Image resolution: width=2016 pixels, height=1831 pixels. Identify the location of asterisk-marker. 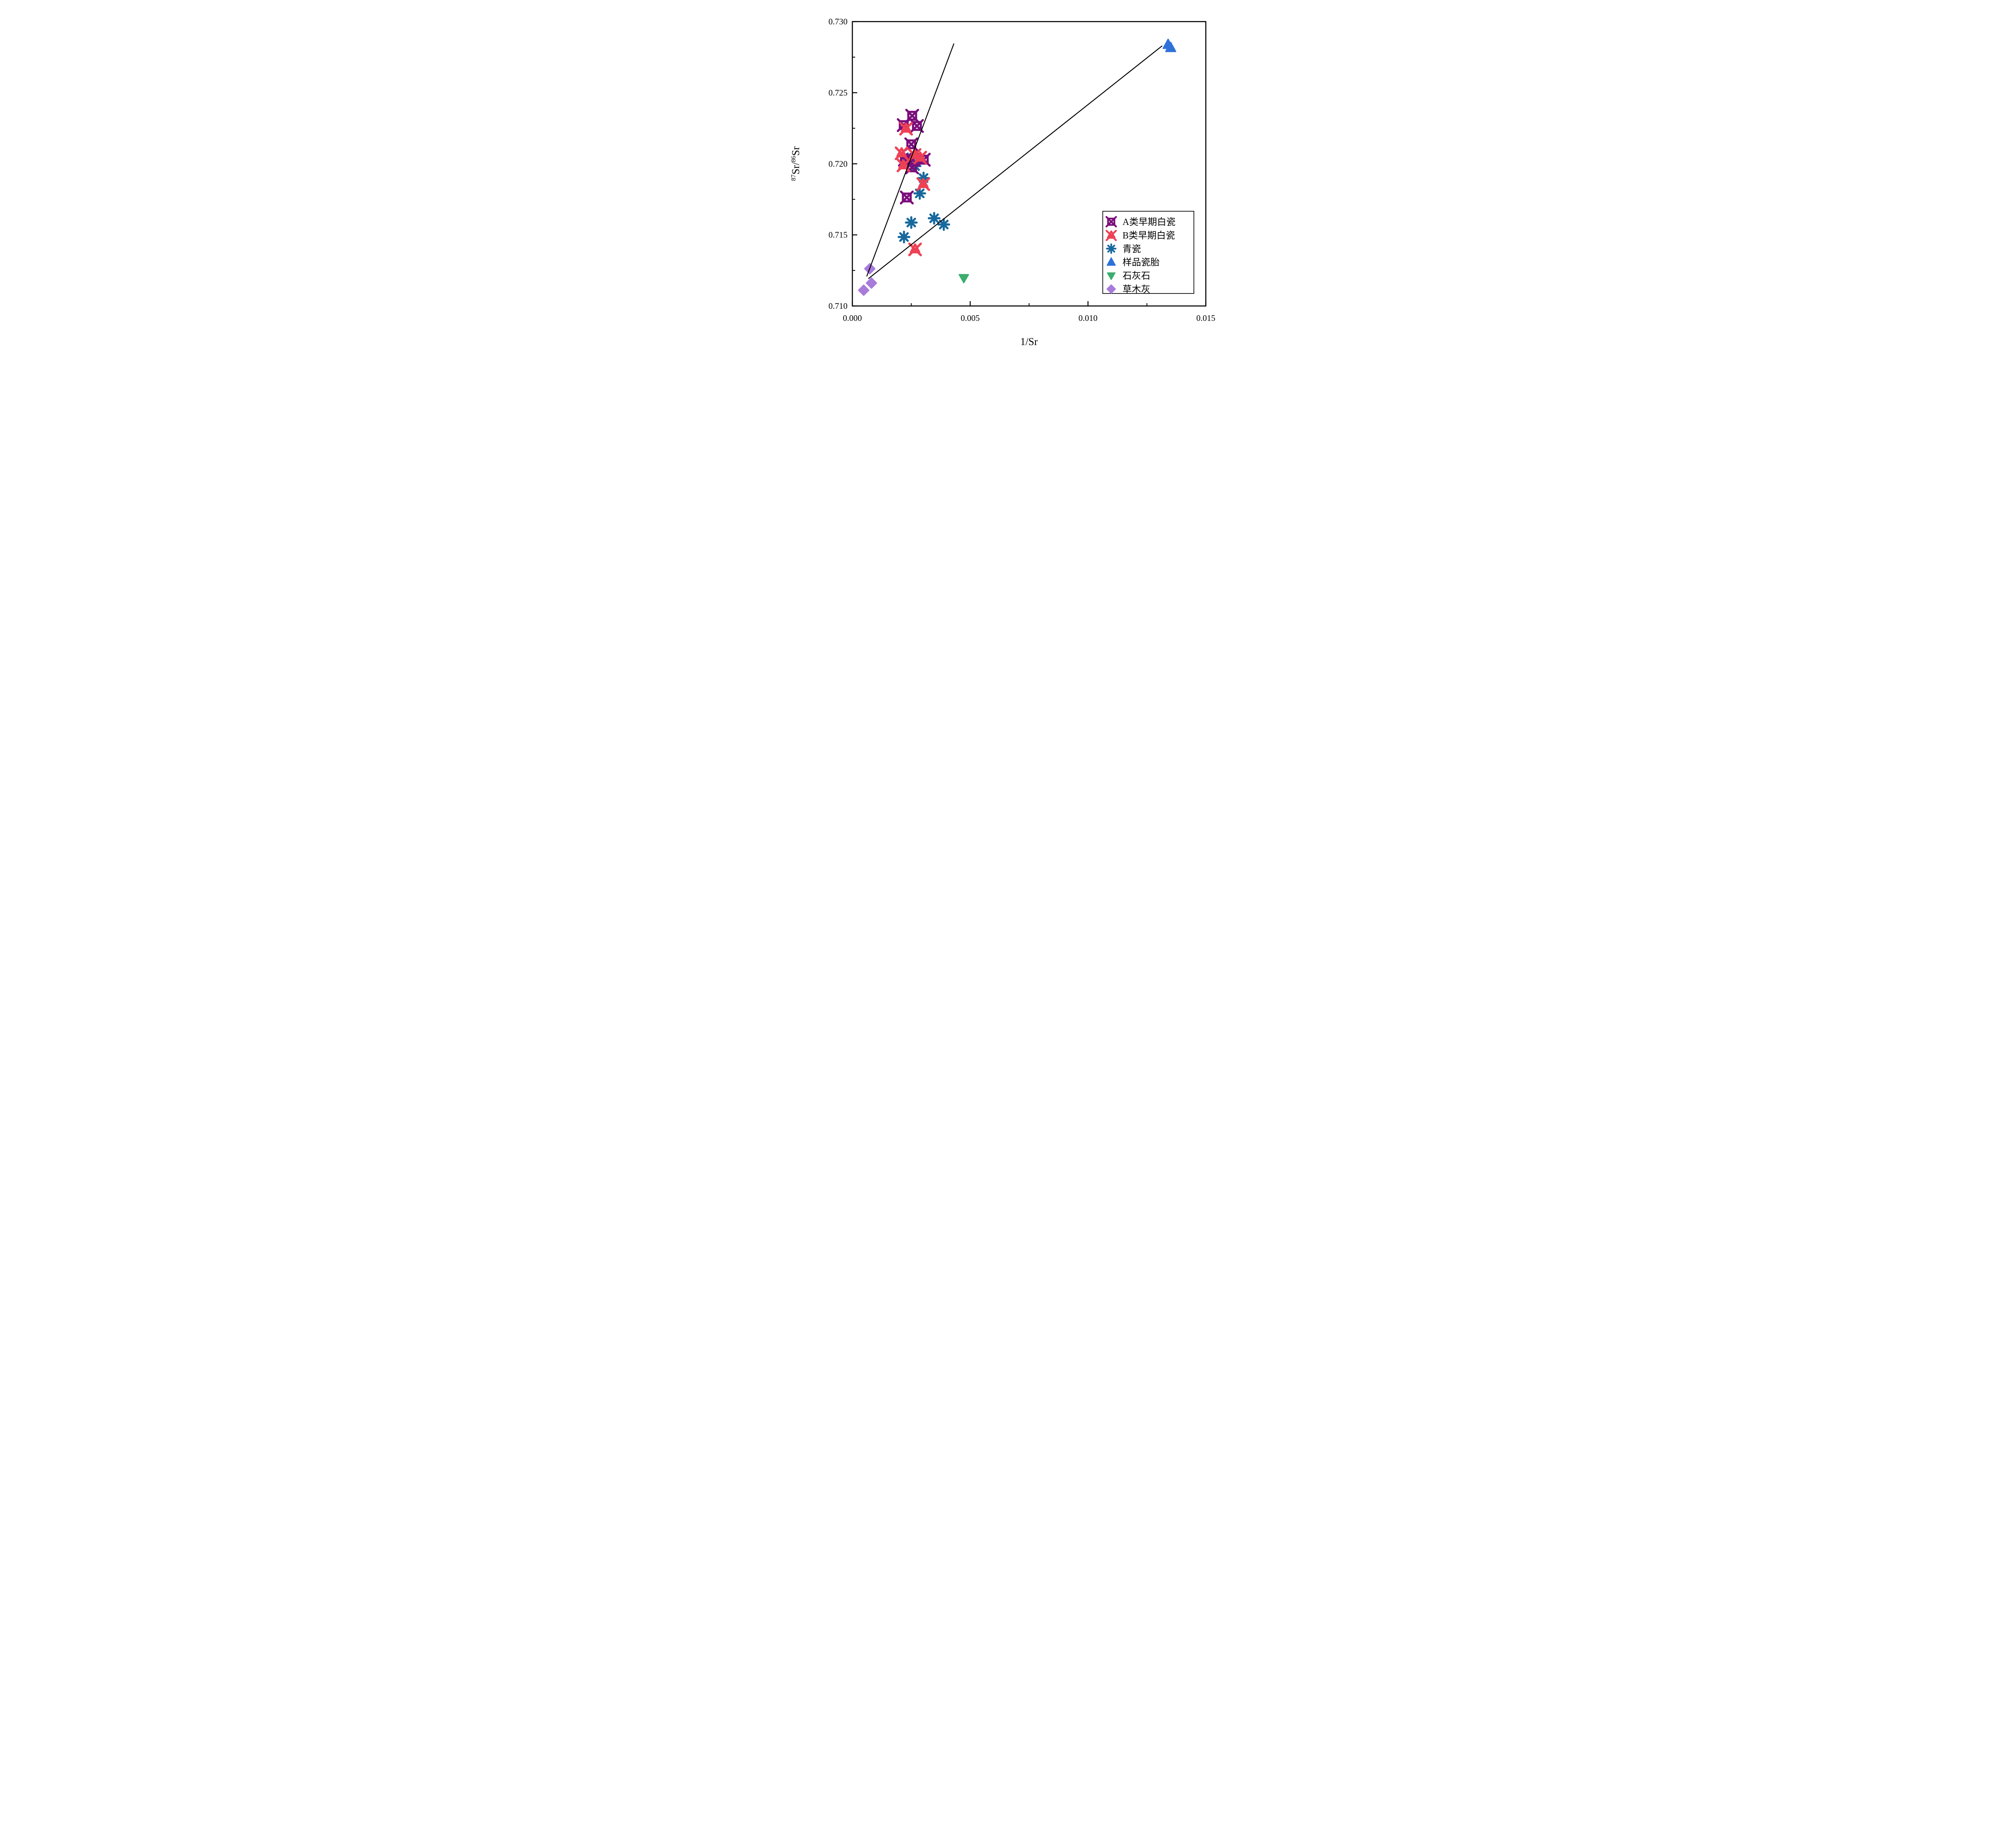
(1111, 249).